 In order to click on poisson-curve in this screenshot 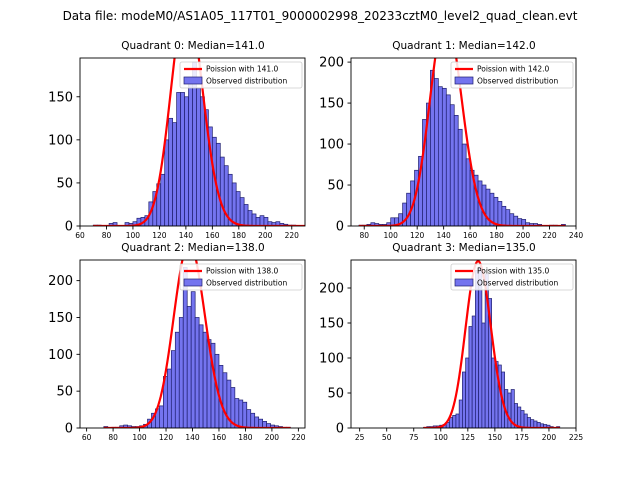, I will do `click(462, 142)`.